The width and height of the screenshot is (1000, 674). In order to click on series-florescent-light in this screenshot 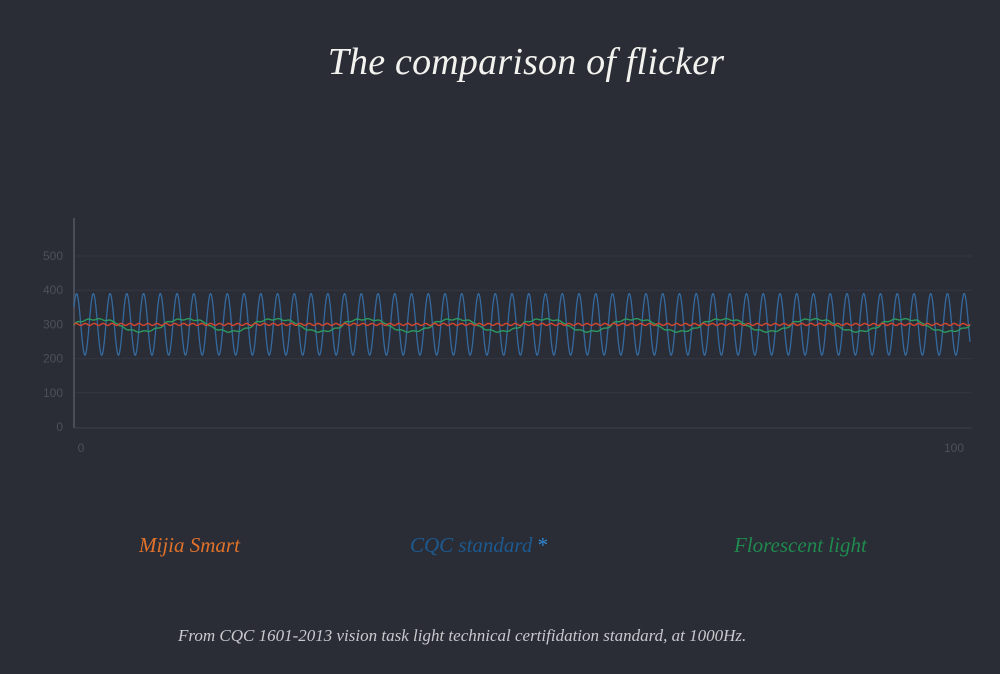, I will do `click(522, 325)`.